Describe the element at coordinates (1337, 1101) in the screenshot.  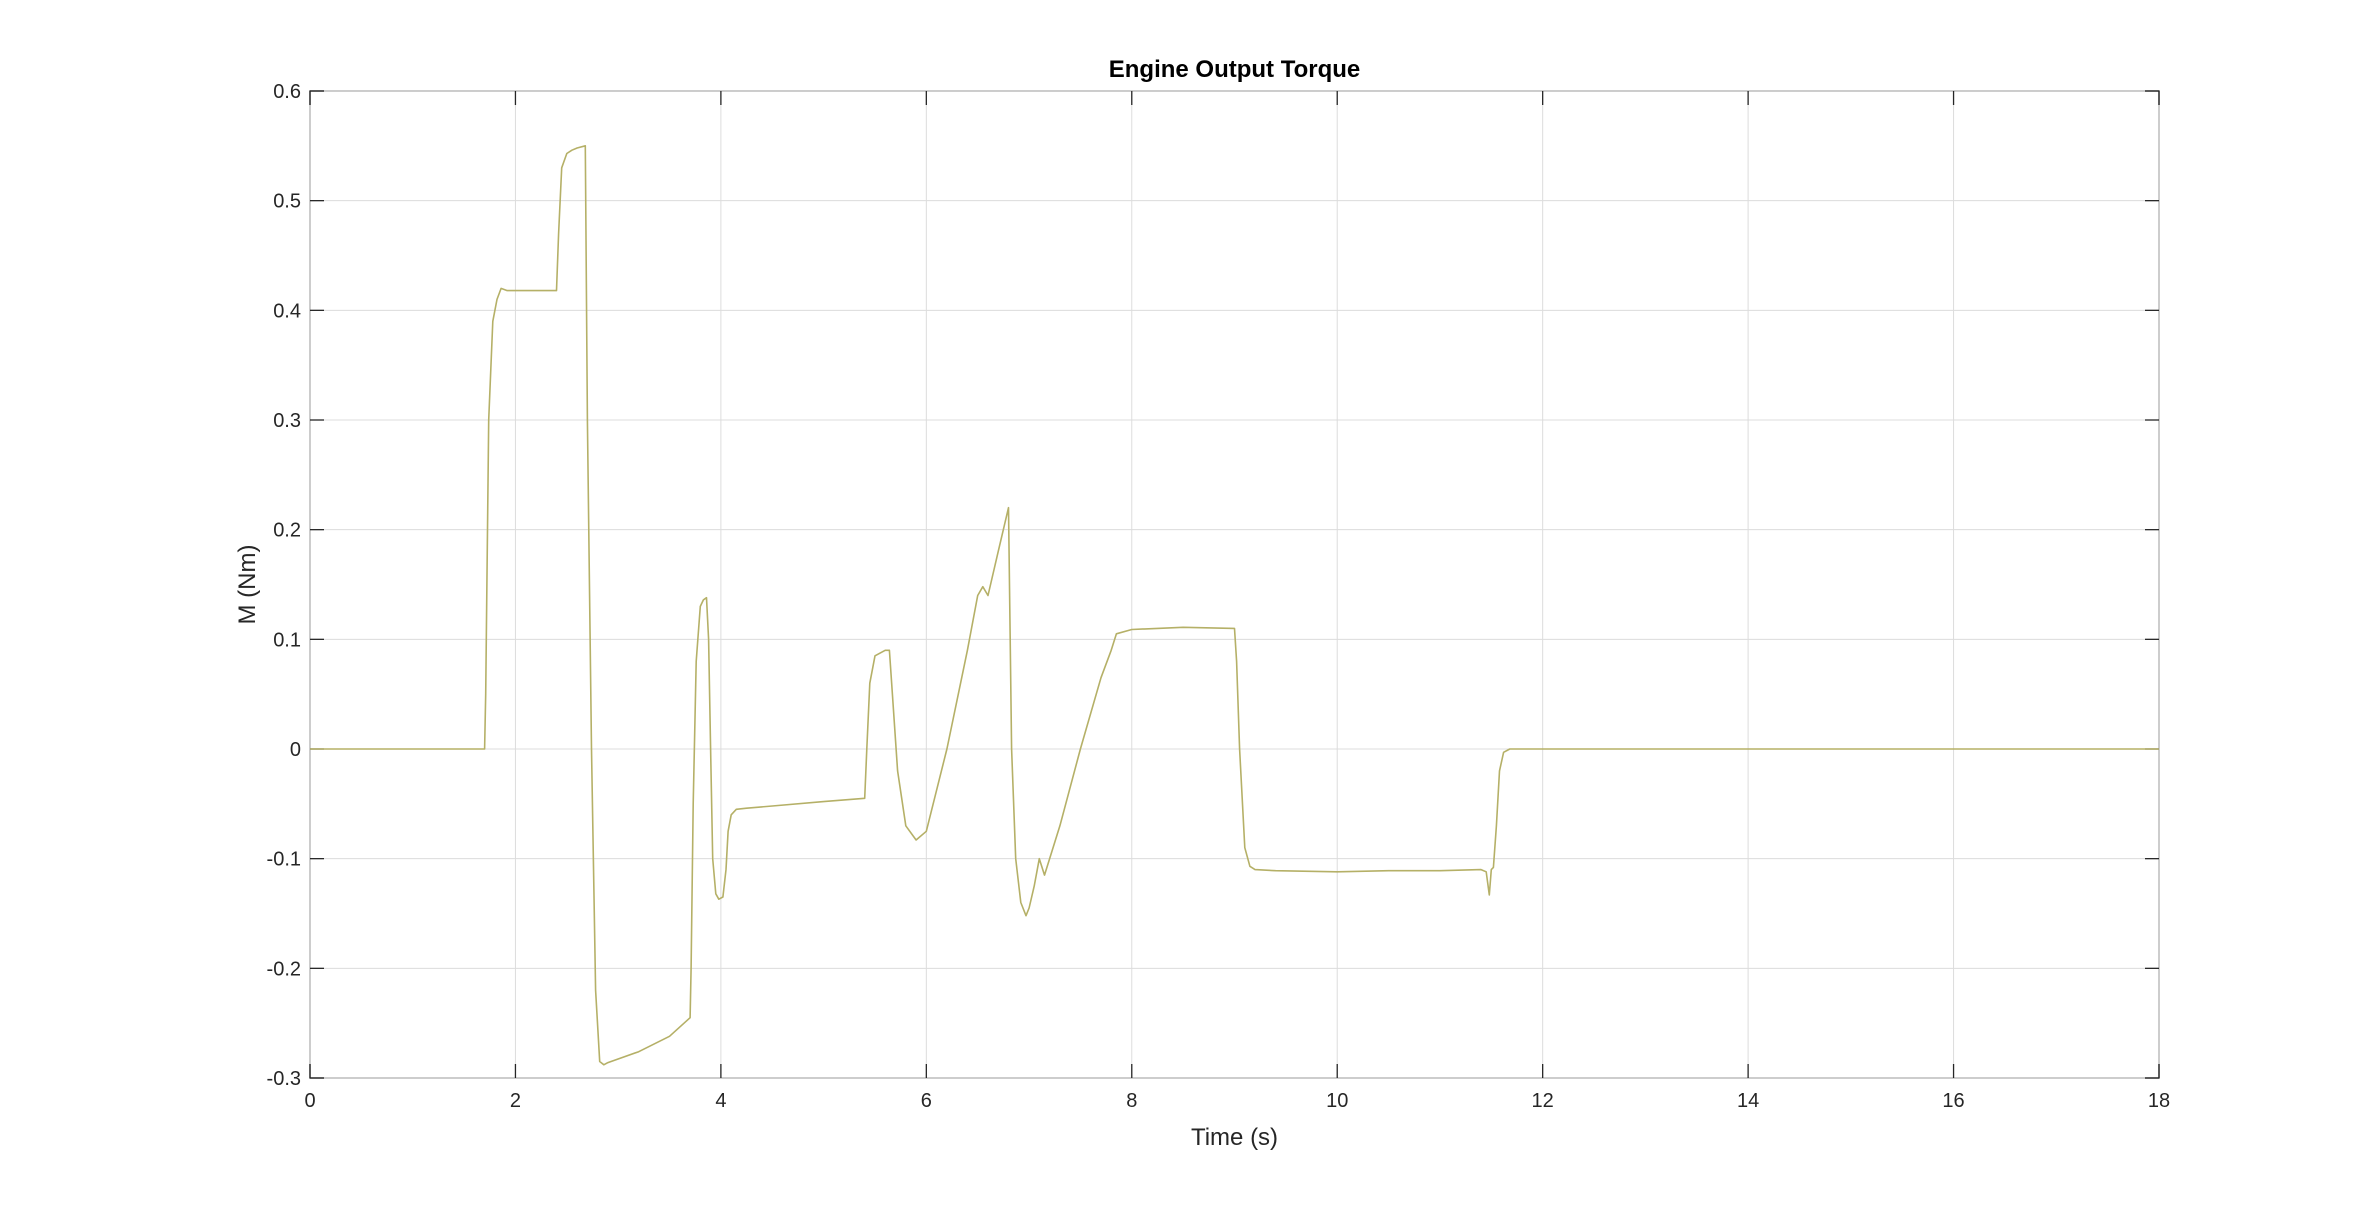
I see `x-tick-label: 10` at that location.